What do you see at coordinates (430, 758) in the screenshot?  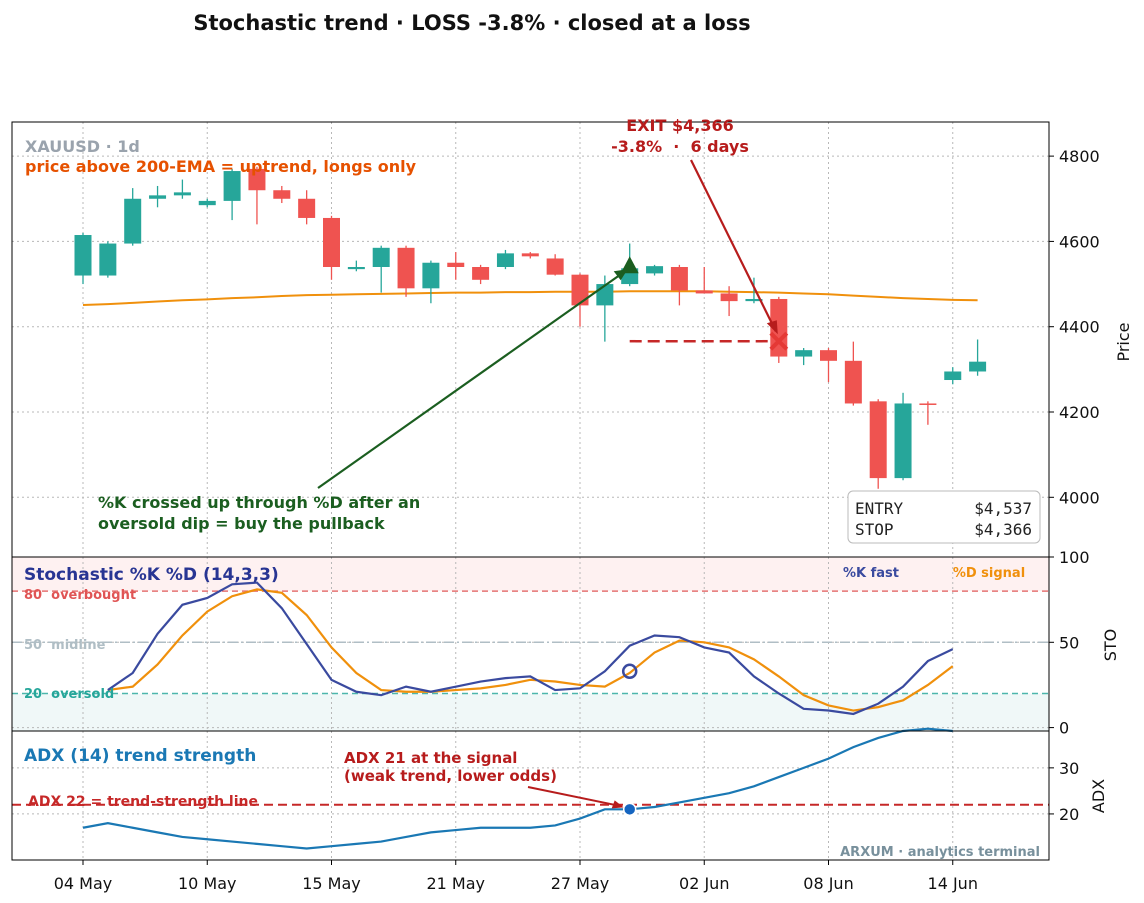 I see `adx-annotation-line-1: ADX 21 at the signal` at bounding box center [430, 758].